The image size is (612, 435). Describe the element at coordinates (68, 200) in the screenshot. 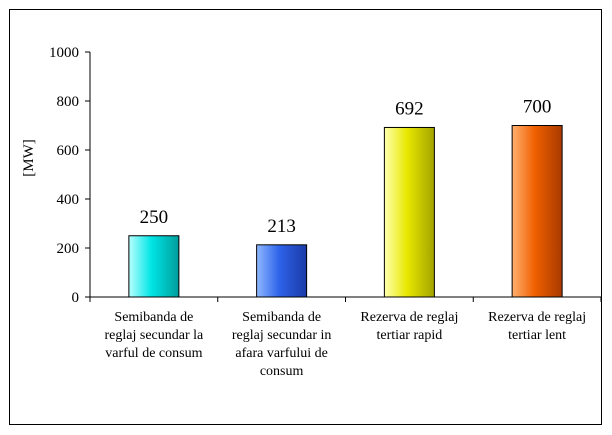

I see `y-tick-label: 400` at that location.